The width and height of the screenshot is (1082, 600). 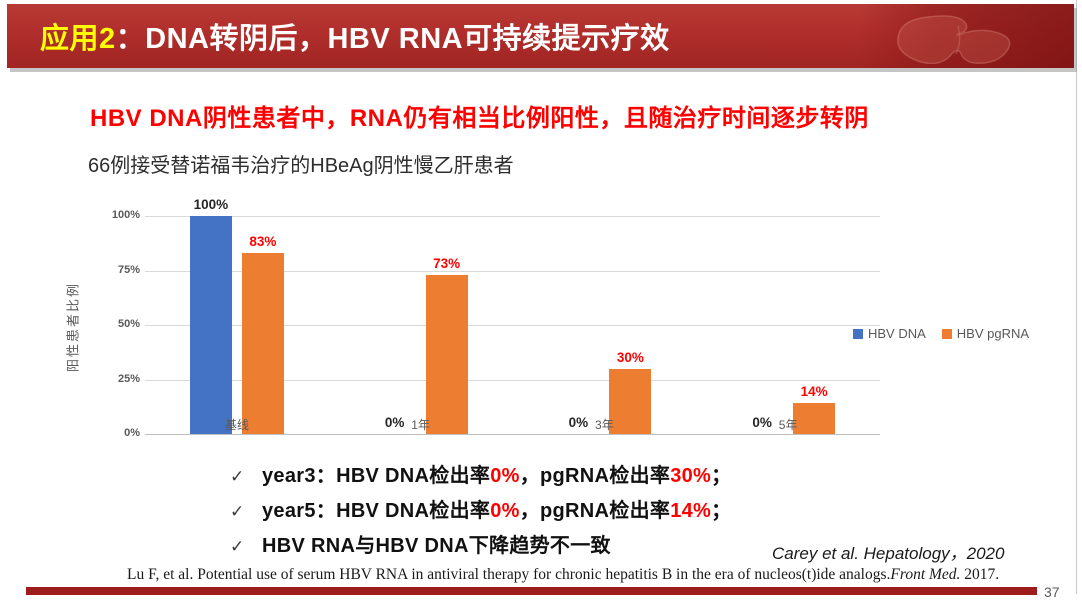 I want to click on value-label: 100%, so click(x=211, y=204).